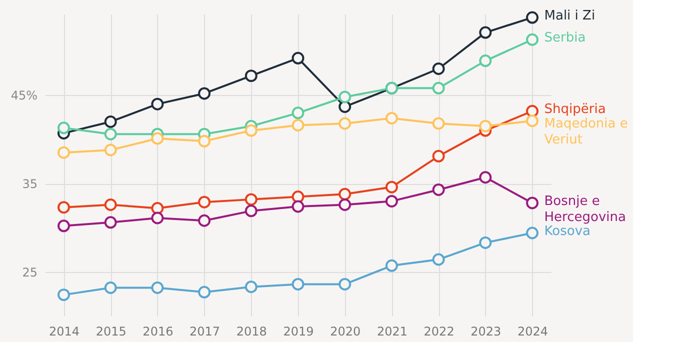 Image resolution: width=683 pixels, height=343 pixels. Describe the element at coordinates (565, 38) in the screenshot. I see `series-label: Serbia` at that location.